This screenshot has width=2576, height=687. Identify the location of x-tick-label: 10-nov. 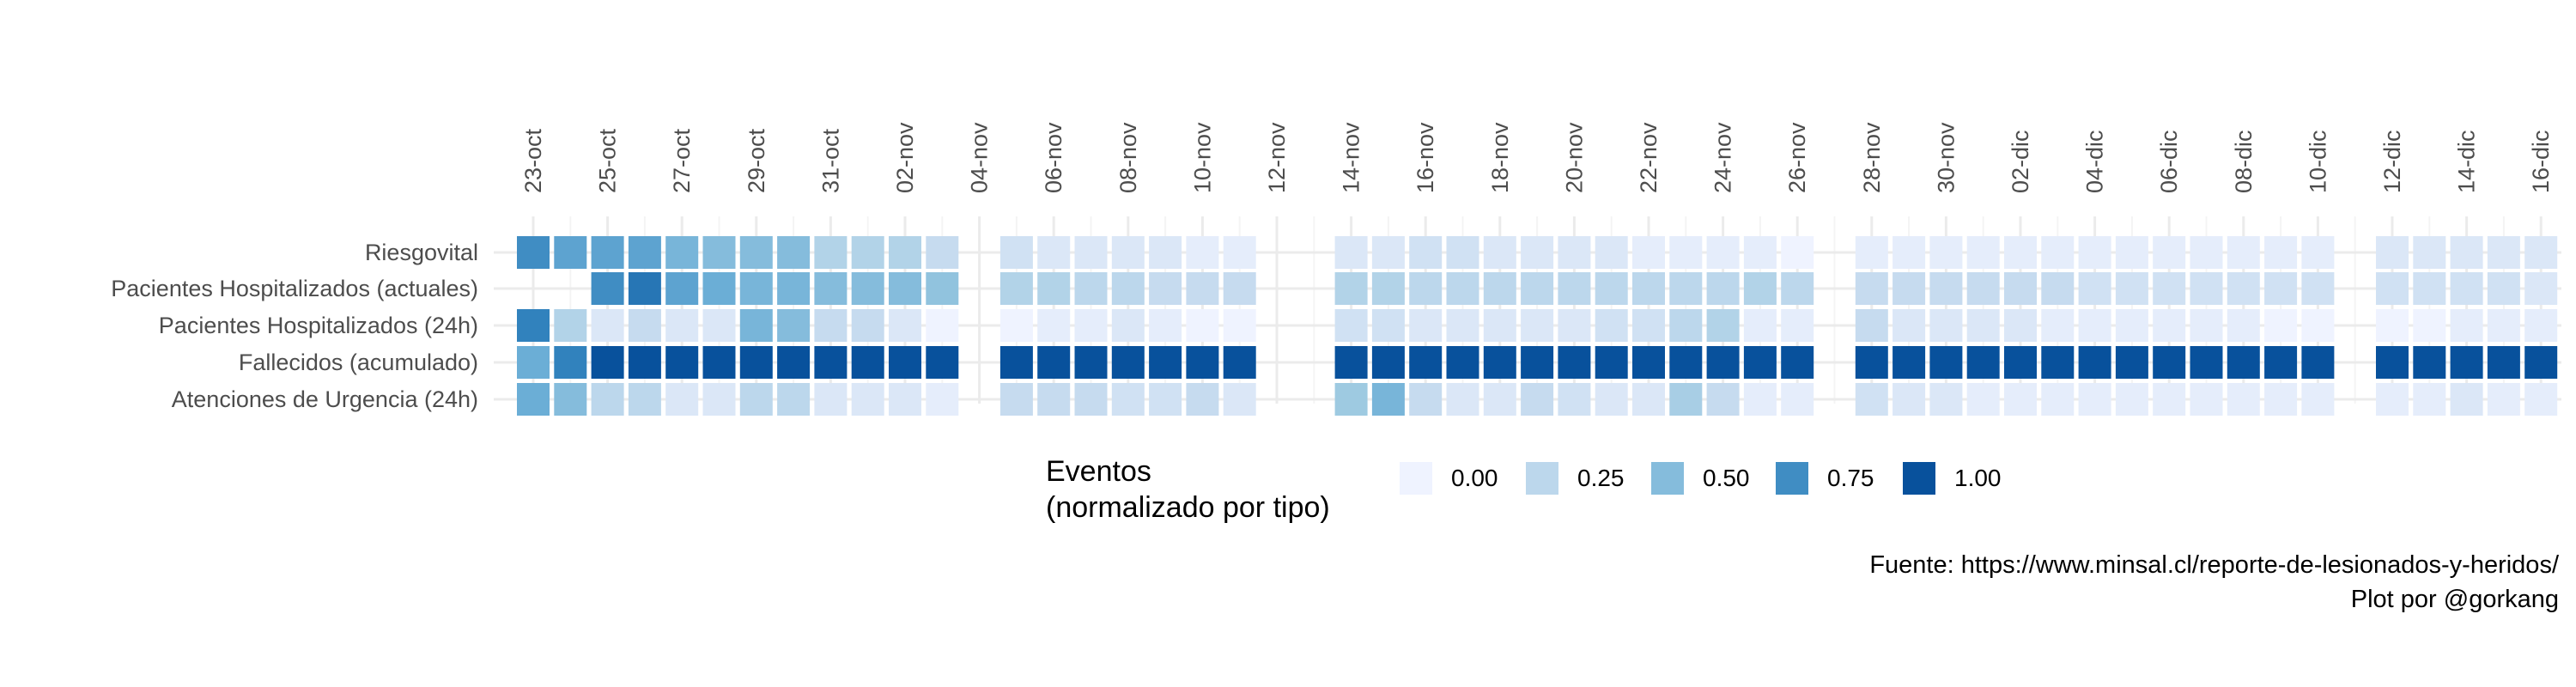
(1202, 157).